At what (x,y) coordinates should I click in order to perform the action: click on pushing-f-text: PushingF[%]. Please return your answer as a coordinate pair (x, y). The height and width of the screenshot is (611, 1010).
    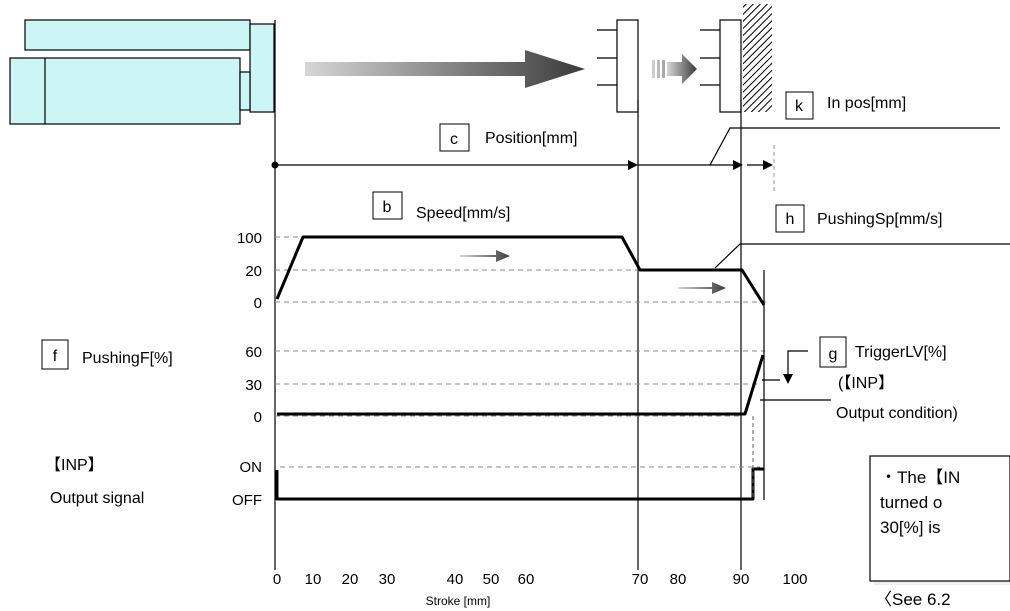
    Looking at the image, I should click on (127, 358).